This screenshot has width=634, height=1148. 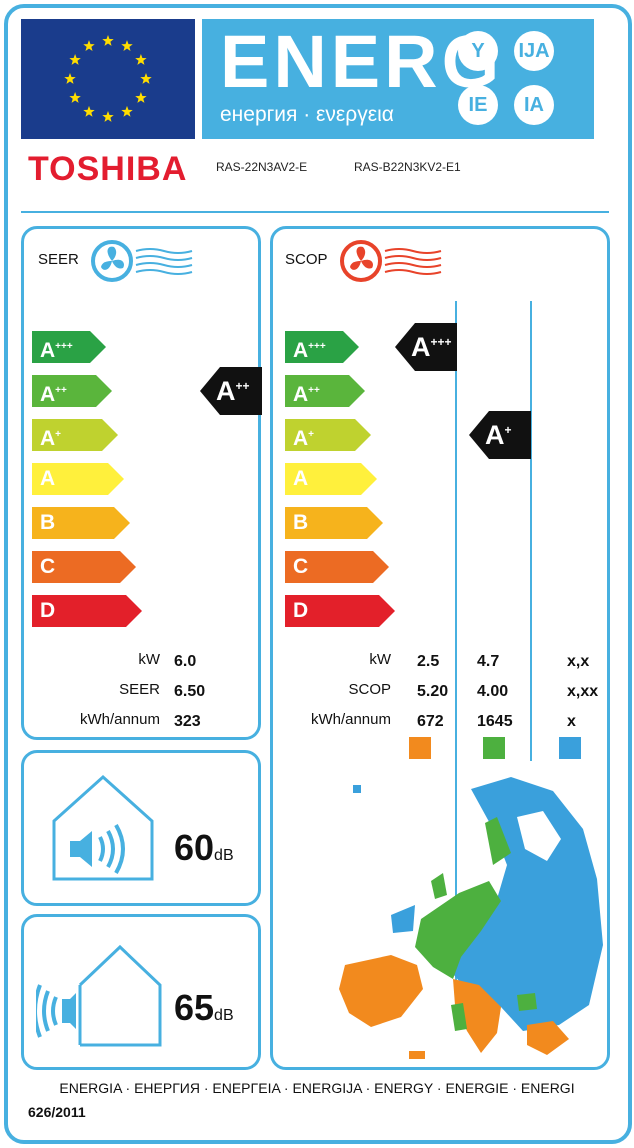 What do you see at coordinates (407, 167) in the screenshot?
I see `model-outdoor: RAS-B22N3KV2-E1` at bounding box center [407, 167].